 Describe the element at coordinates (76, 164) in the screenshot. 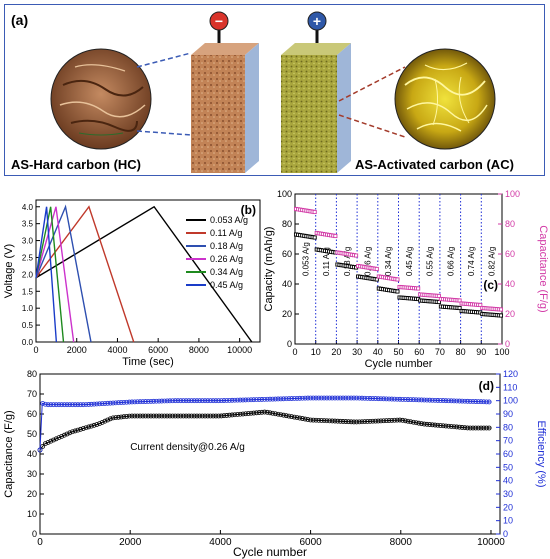

I see `hard-carbon-caption: AS-Hard carbon (HC)` at that location.